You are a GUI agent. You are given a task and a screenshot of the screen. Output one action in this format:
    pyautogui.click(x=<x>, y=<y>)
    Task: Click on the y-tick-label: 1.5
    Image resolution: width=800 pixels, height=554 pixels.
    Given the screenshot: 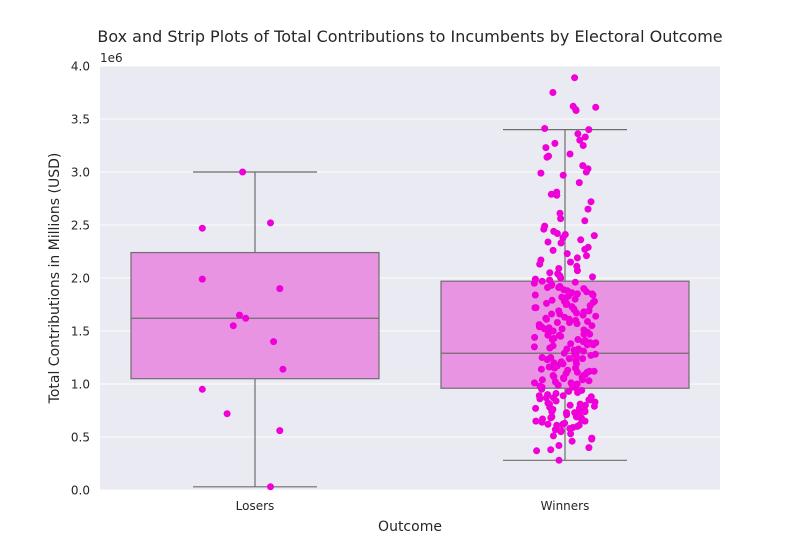 What is the action you would take?
    pyautogui.click(x=80, y=332)
    